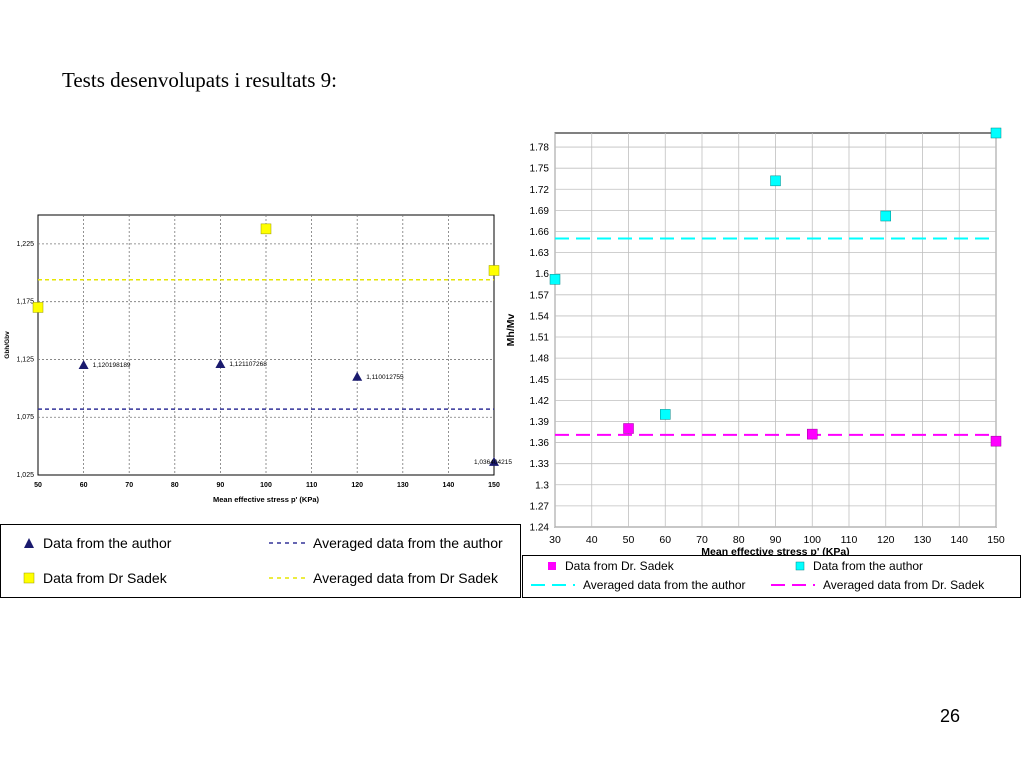  Describe the element at coordinates (555, 540) in the screenshot. I see `x-tick-label: 30` at that location.